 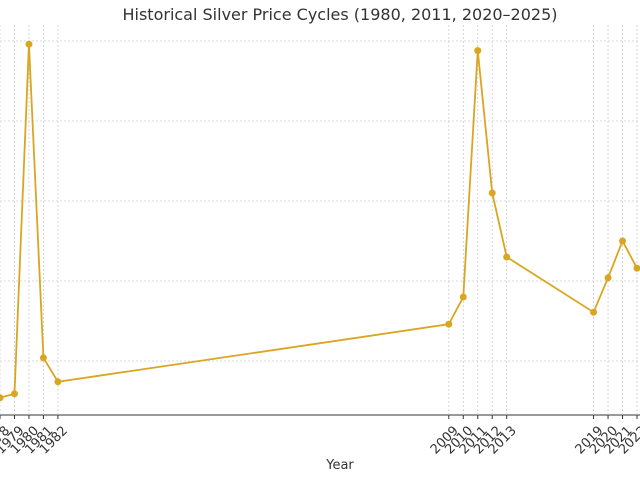 I want to click on x-axis-label: Year, so click(x=339, y=465).